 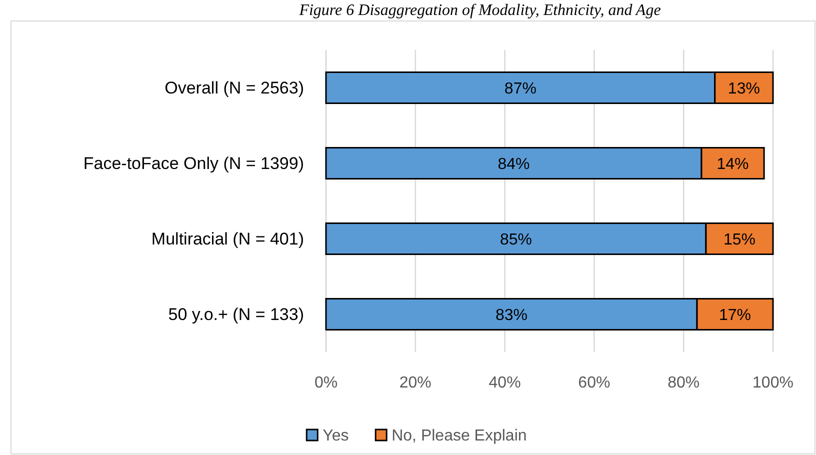 What do you see at coordinates (459, 436) in the screenshot?
I see `legend-label: No, Please Explain` at bounding box center [459, 436].